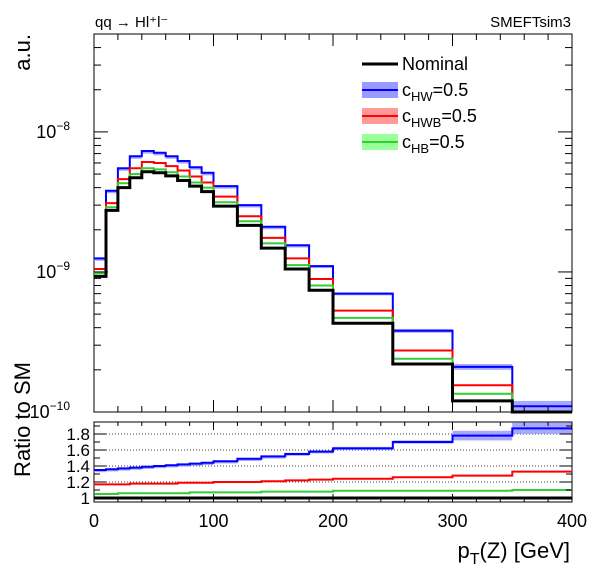 The height and width of the screenshot is (572, 596). What do you see at coordinates (78, 466) in the screenshot?
I see `ratio-tick-label-2: 1.4` at bounding box center [78, 466].